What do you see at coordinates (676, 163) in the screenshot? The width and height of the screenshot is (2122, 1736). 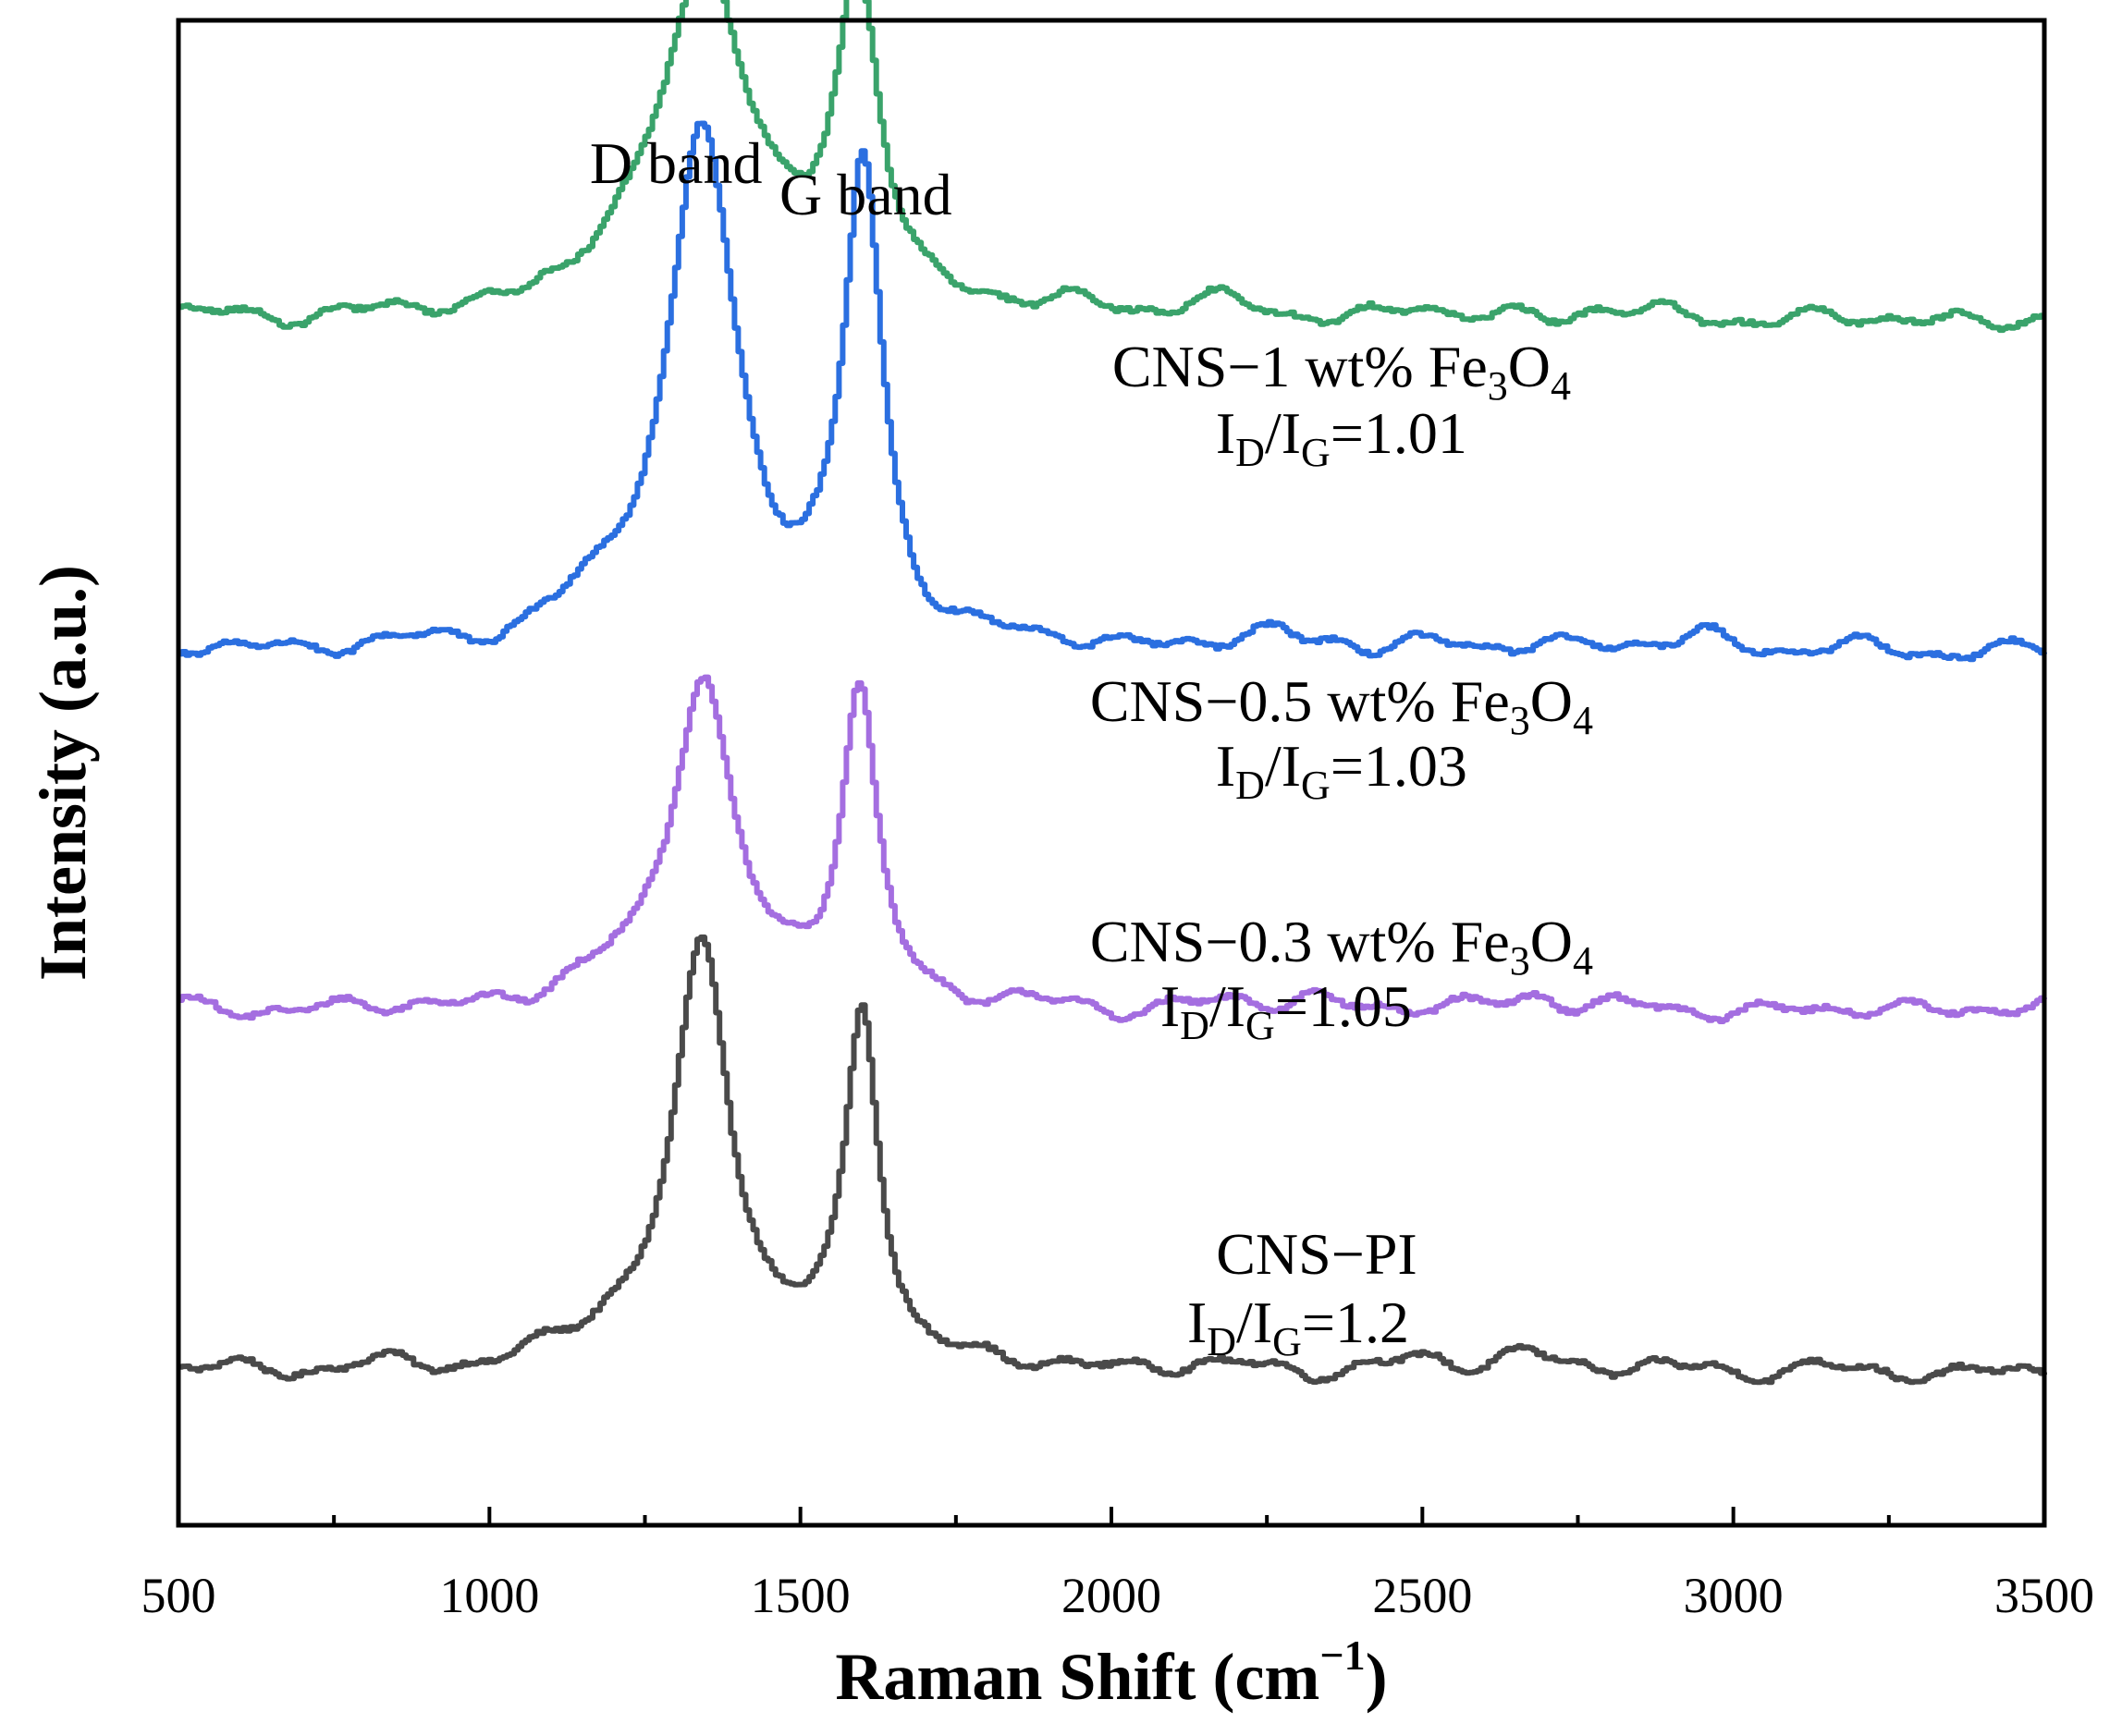 I see `d-band-annotation: D band` at bounding box center [676, 163].